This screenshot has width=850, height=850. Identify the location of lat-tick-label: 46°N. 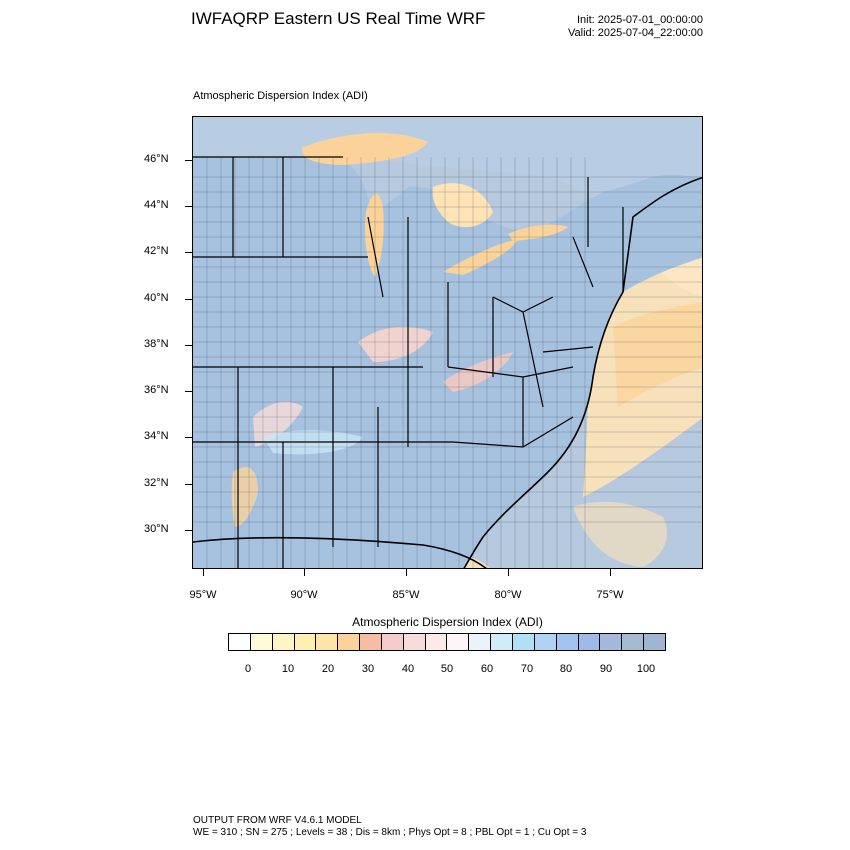
(156, 159).